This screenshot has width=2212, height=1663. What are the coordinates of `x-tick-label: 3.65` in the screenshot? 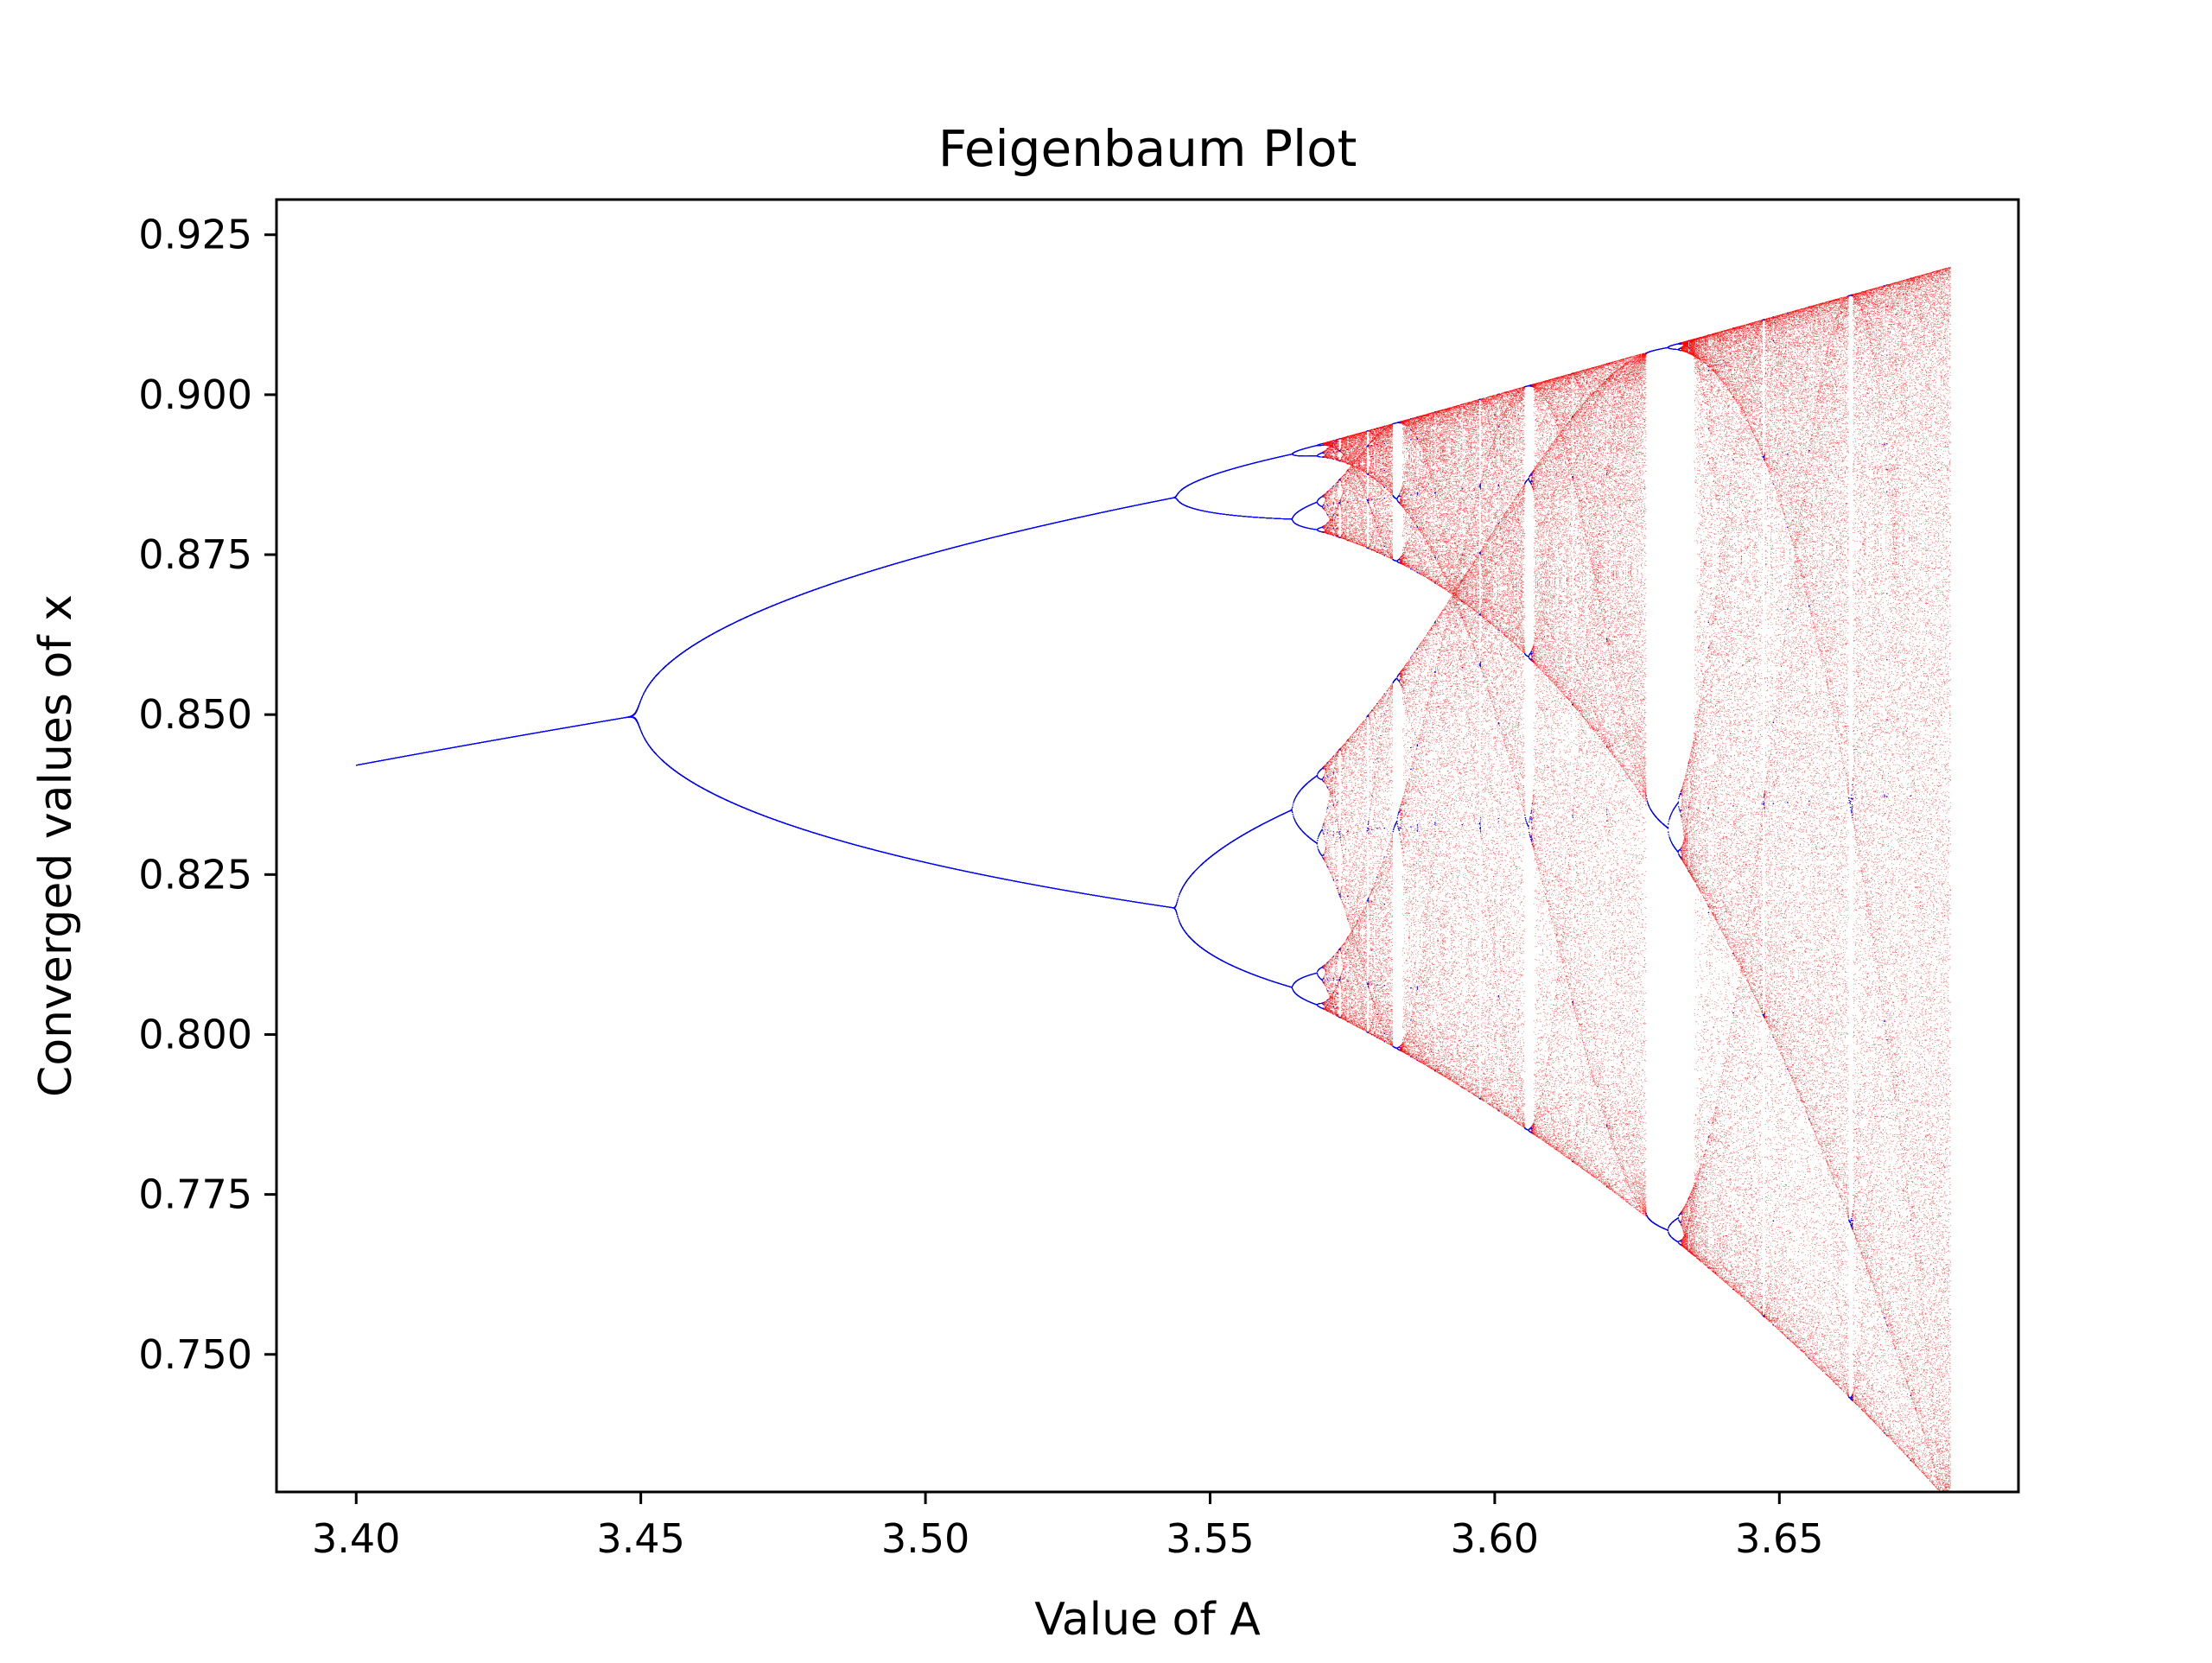 It's located at (1779, 1539).